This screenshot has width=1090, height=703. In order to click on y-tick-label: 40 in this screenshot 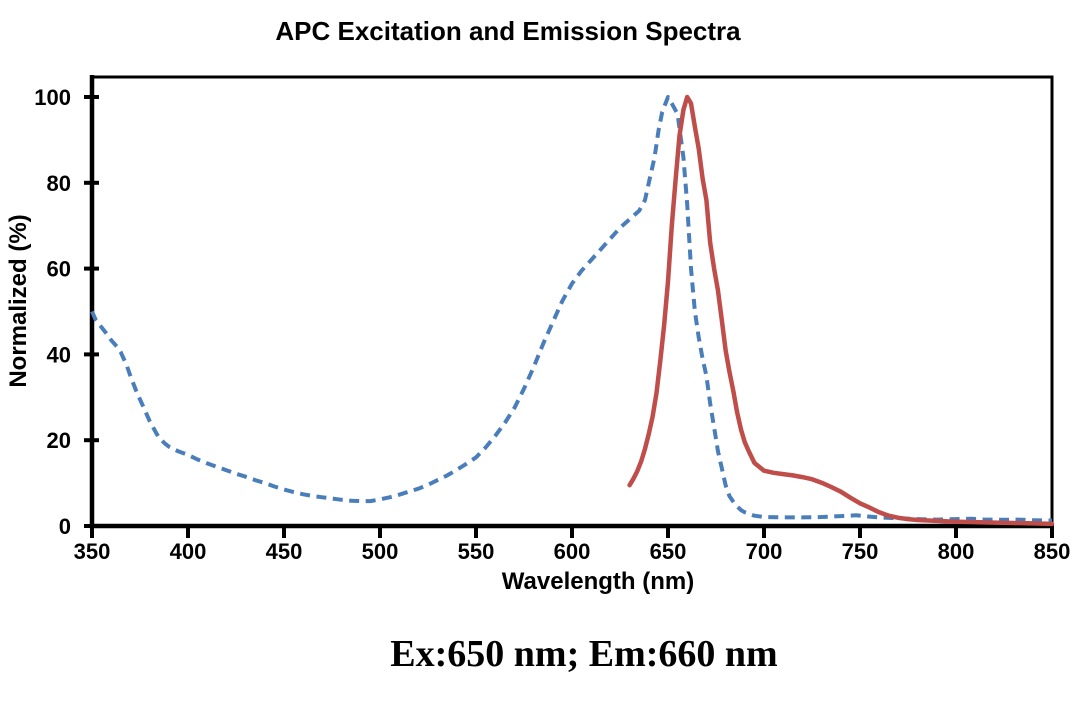, I will do `click(59, 354)`.